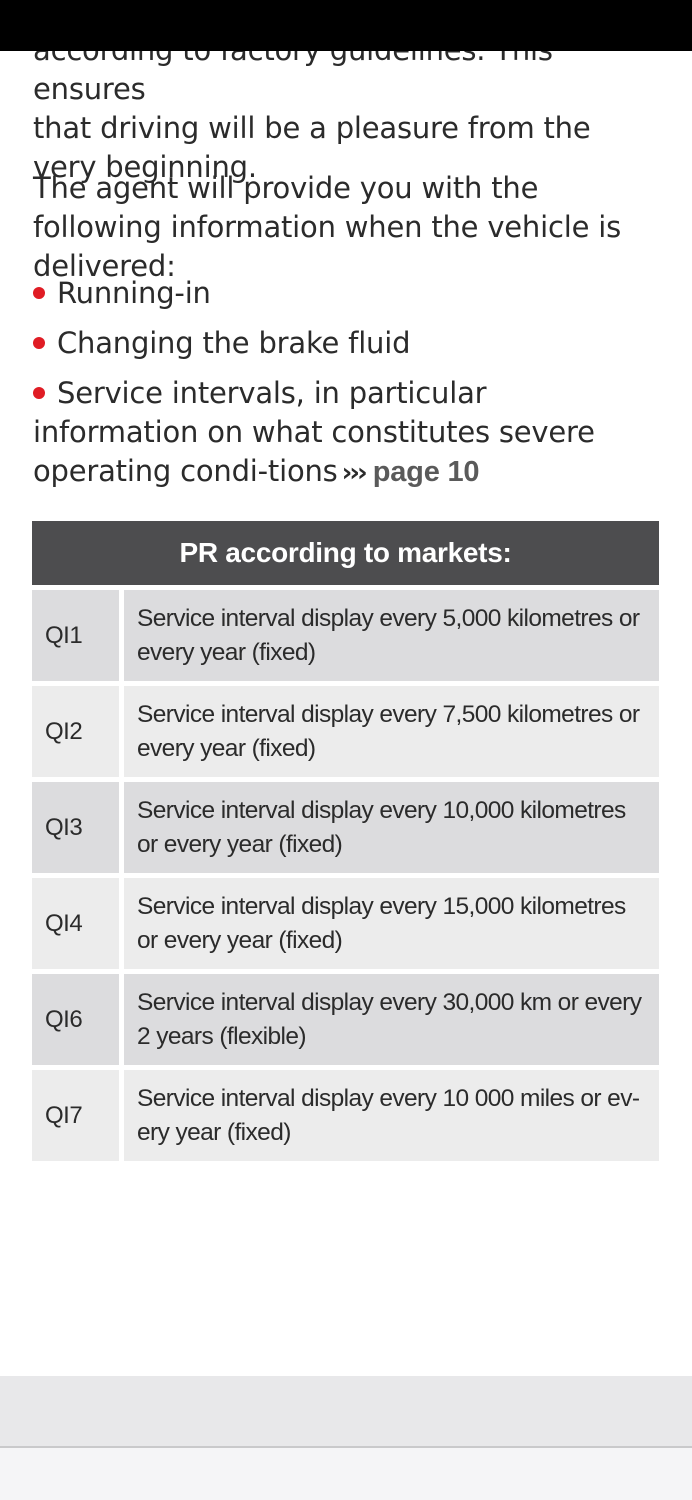 Image resolution: width=692 pixels, height=1500 pixels. I want to click on list-item-text: Changing the brake fluid, so click(234, 343).